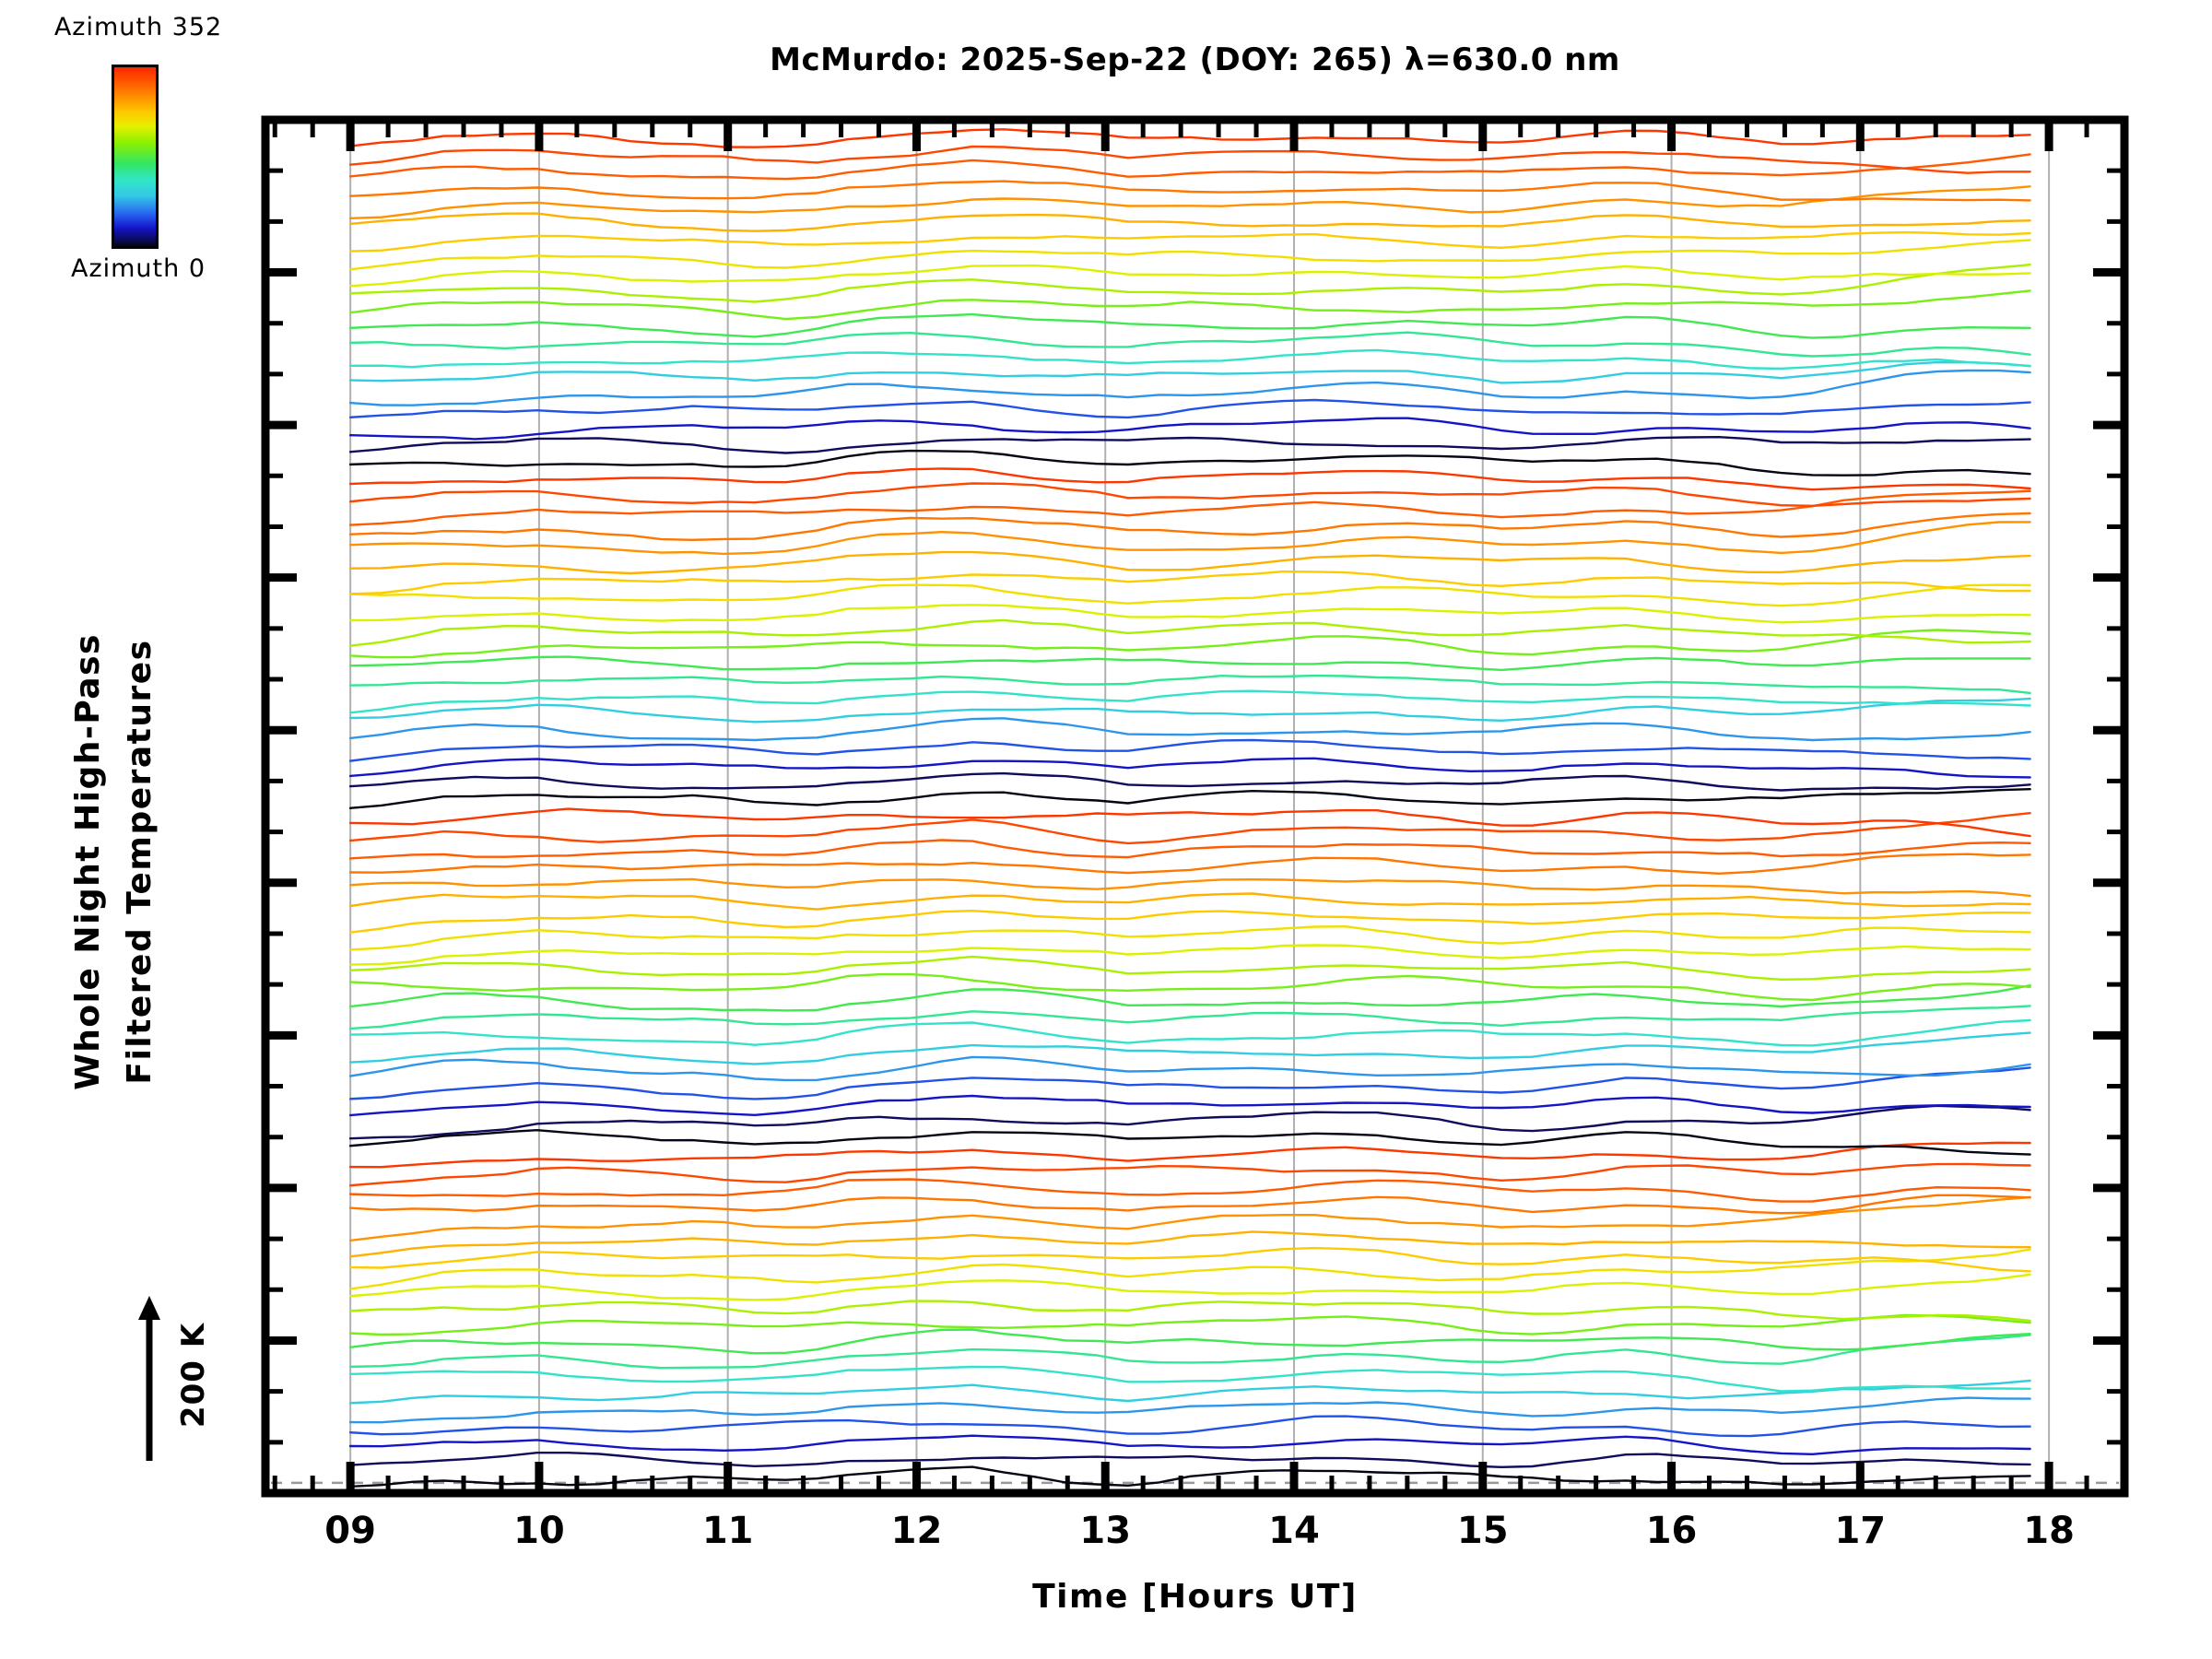  I want to click on x-tick-label: 16, so click(1671, 1531).